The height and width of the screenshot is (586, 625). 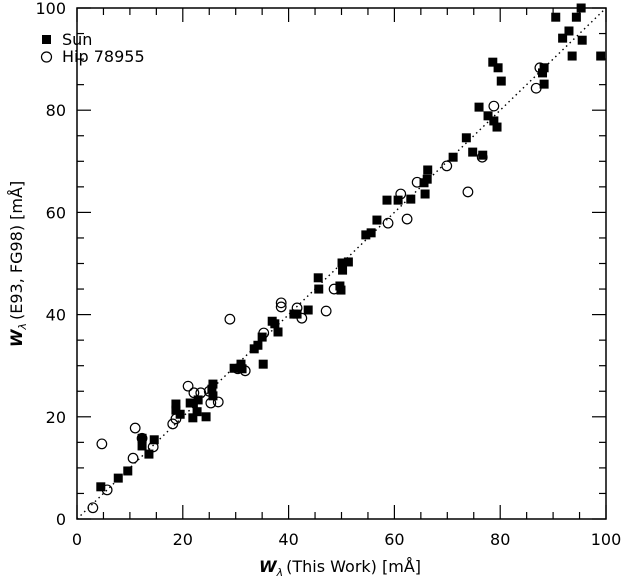 I want to click on y-tick-label: 0, so click(x=61, y=519).